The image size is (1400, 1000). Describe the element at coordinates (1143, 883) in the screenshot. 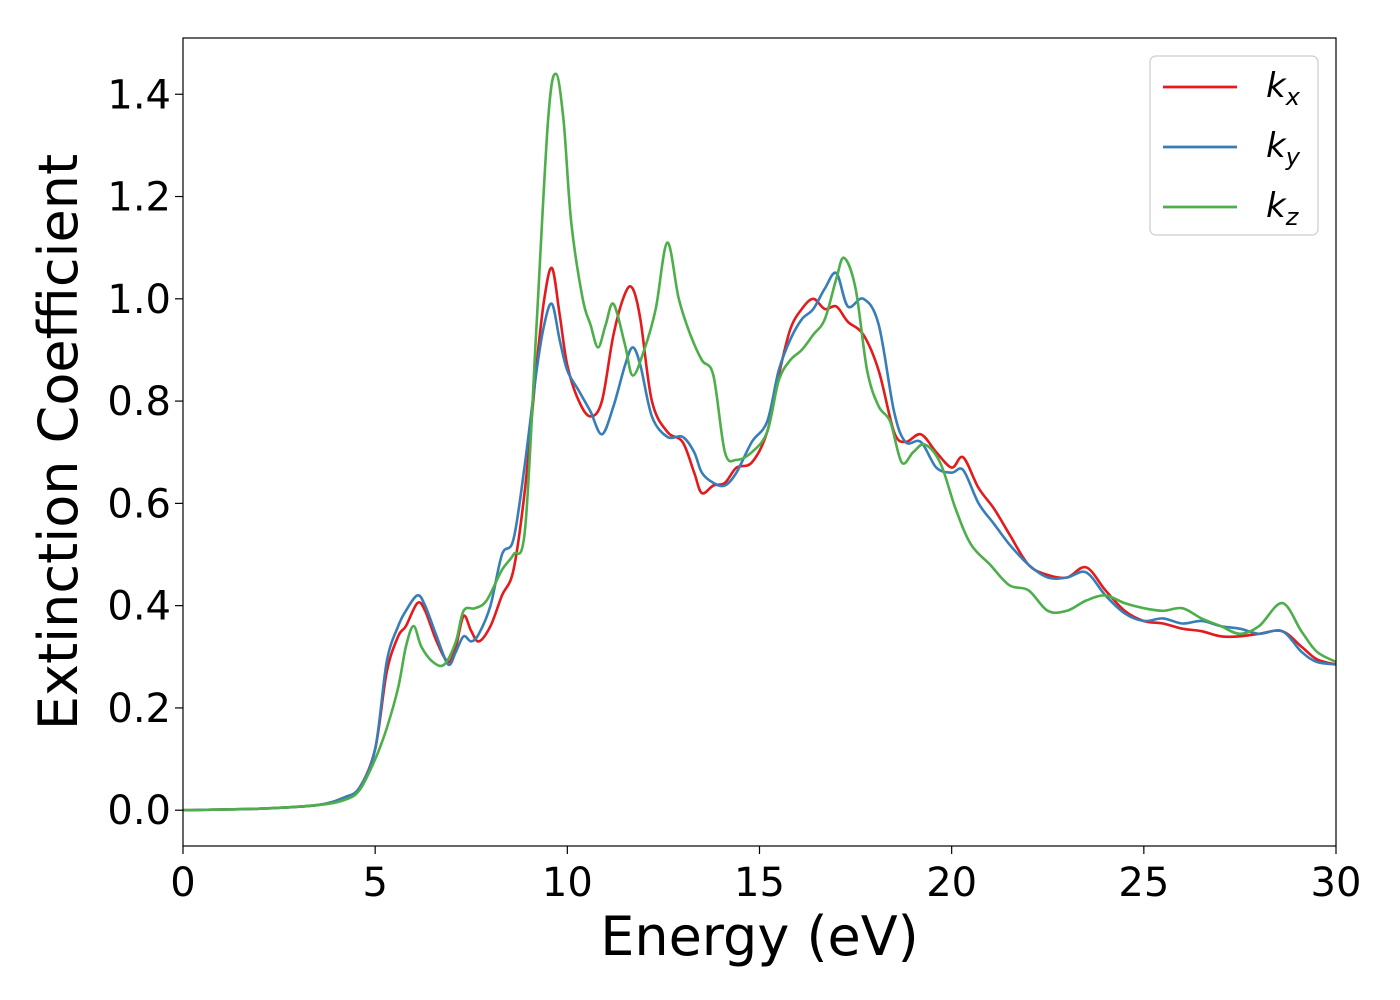

I see `x-tick-label: 25` at that location.